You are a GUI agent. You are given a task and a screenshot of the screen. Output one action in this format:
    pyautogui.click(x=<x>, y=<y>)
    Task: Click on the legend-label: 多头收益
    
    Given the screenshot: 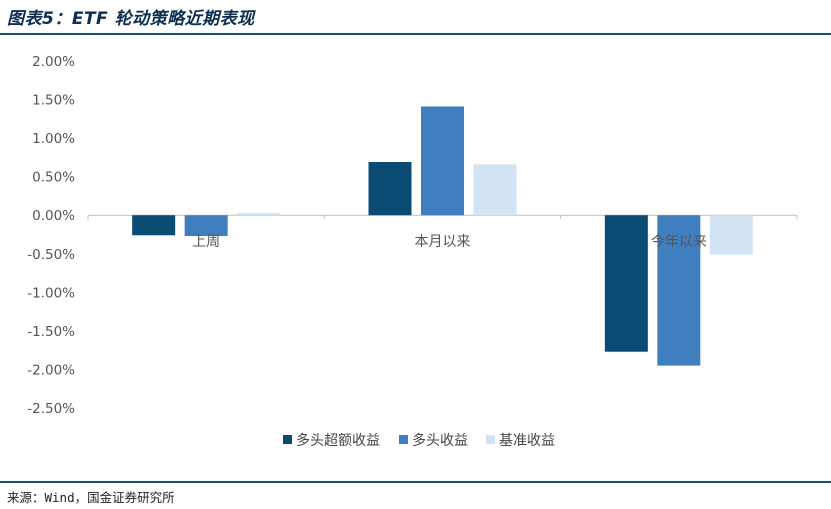 What is the action you would take?
    pyautogui.click(x=440, y=440)
    